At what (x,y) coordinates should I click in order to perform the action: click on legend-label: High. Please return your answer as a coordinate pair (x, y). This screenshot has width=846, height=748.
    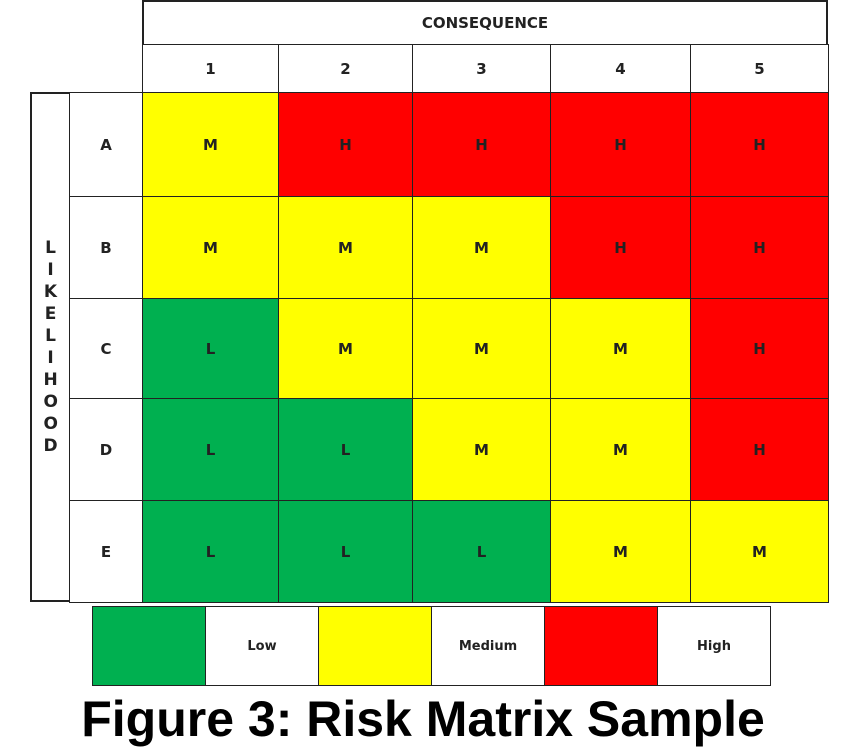
    Looking at the image, I should click on (714, 646).